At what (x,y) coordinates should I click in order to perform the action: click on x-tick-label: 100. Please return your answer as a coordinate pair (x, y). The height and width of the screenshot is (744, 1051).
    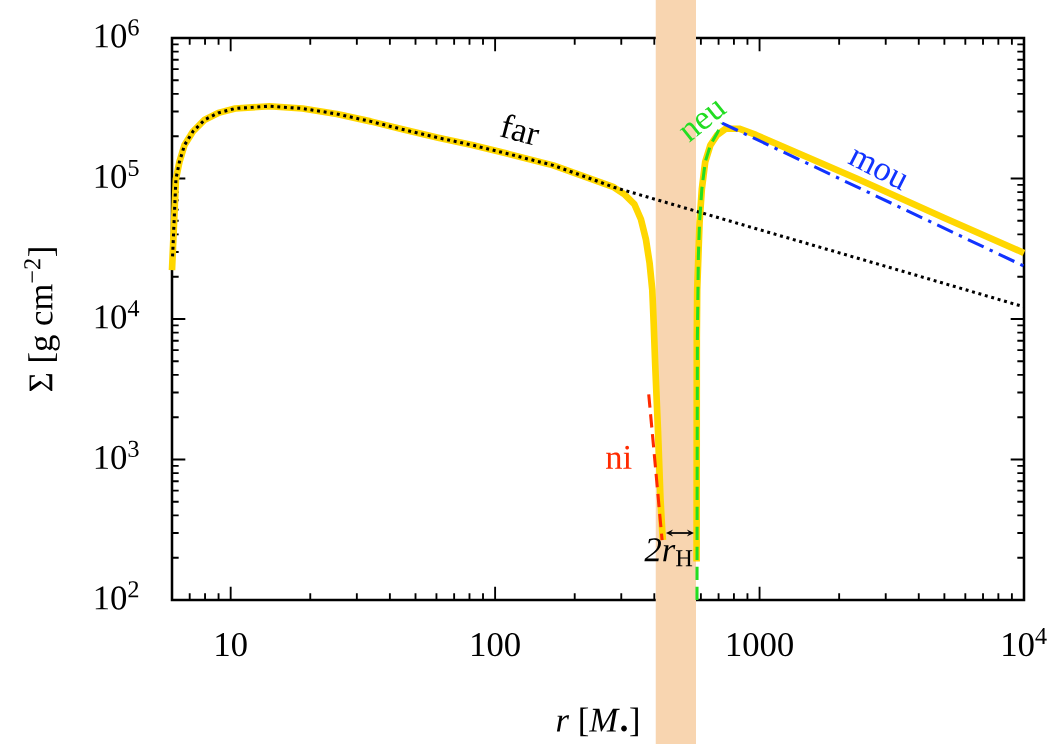
    Looking at the image, I should click on (496, 644).